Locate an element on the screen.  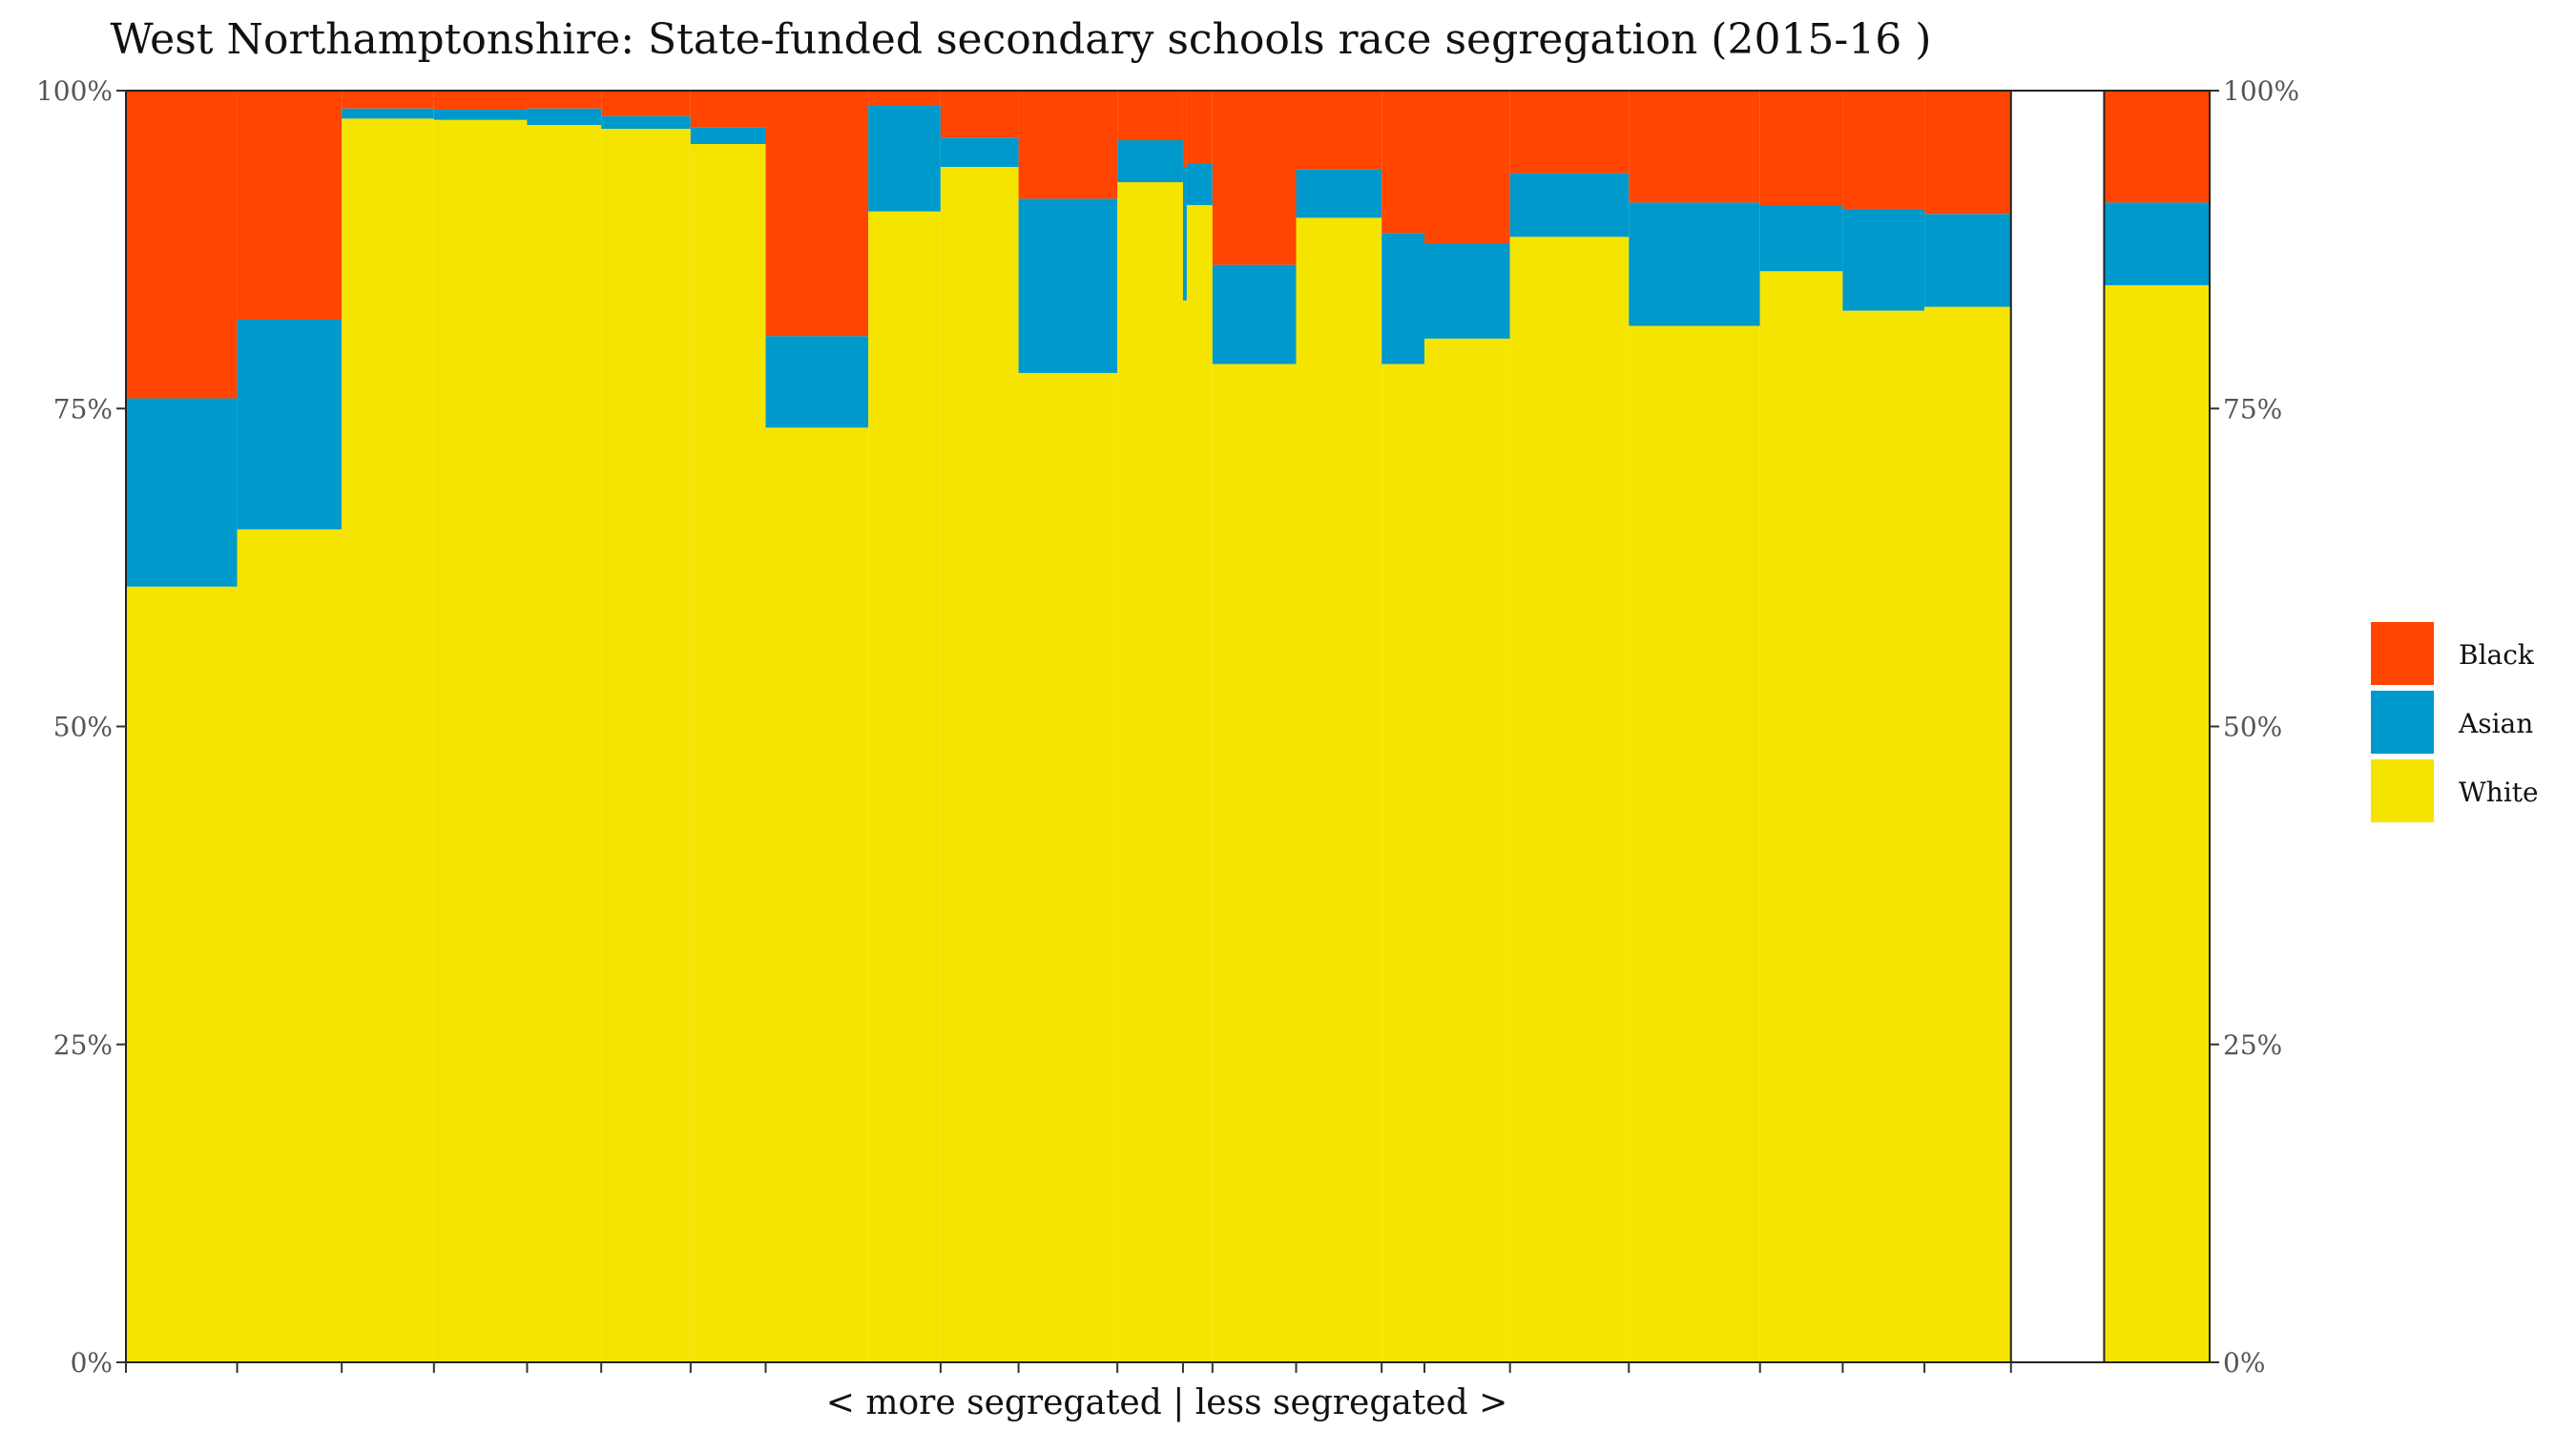
y-tick-label-left: 50% is located at coordinates (83, 727).